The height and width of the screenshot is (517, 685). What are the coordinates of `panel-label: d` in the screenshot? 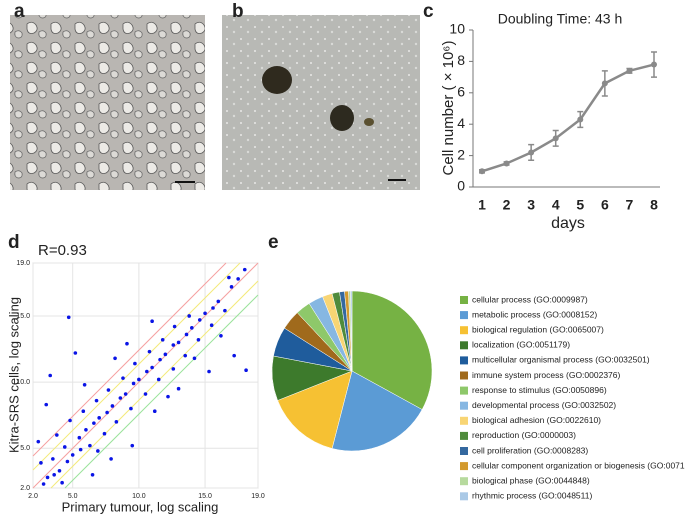 It's located at (14, 242).